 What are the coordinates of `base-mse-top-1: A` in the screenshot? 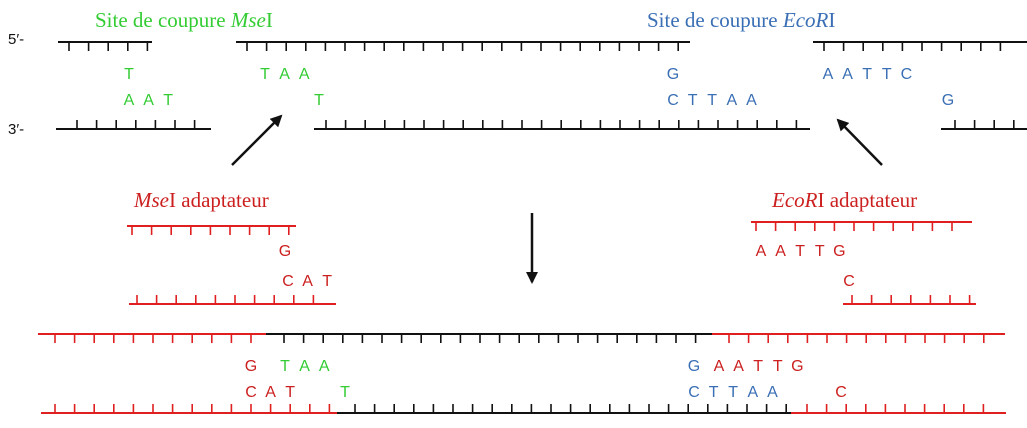 It's located at (284, 74).